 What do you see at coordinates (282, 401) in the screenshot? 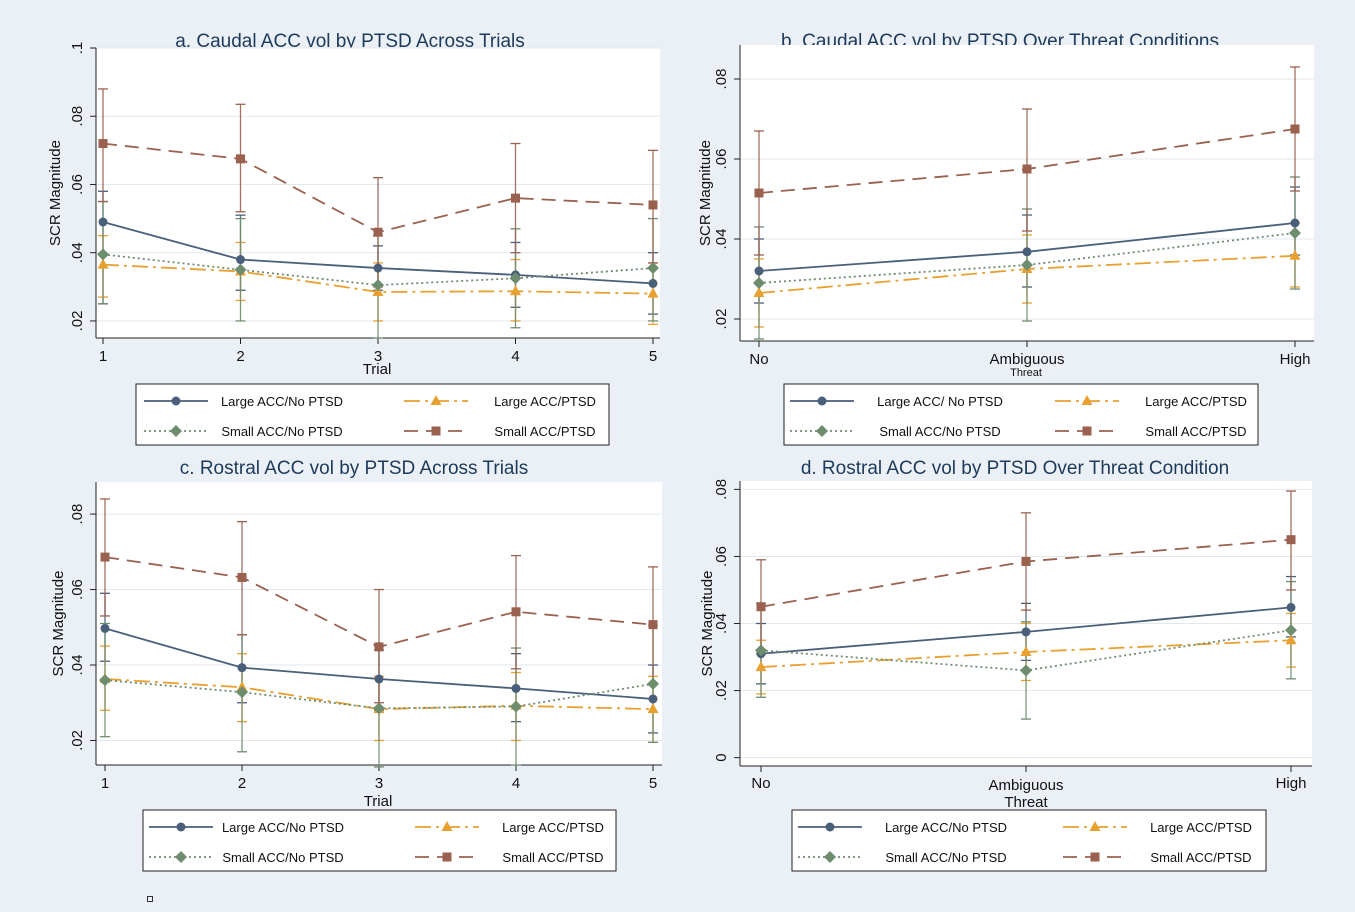
I see `legend-label: Large ACC/No PTSD` at bounding box center [282, 401].